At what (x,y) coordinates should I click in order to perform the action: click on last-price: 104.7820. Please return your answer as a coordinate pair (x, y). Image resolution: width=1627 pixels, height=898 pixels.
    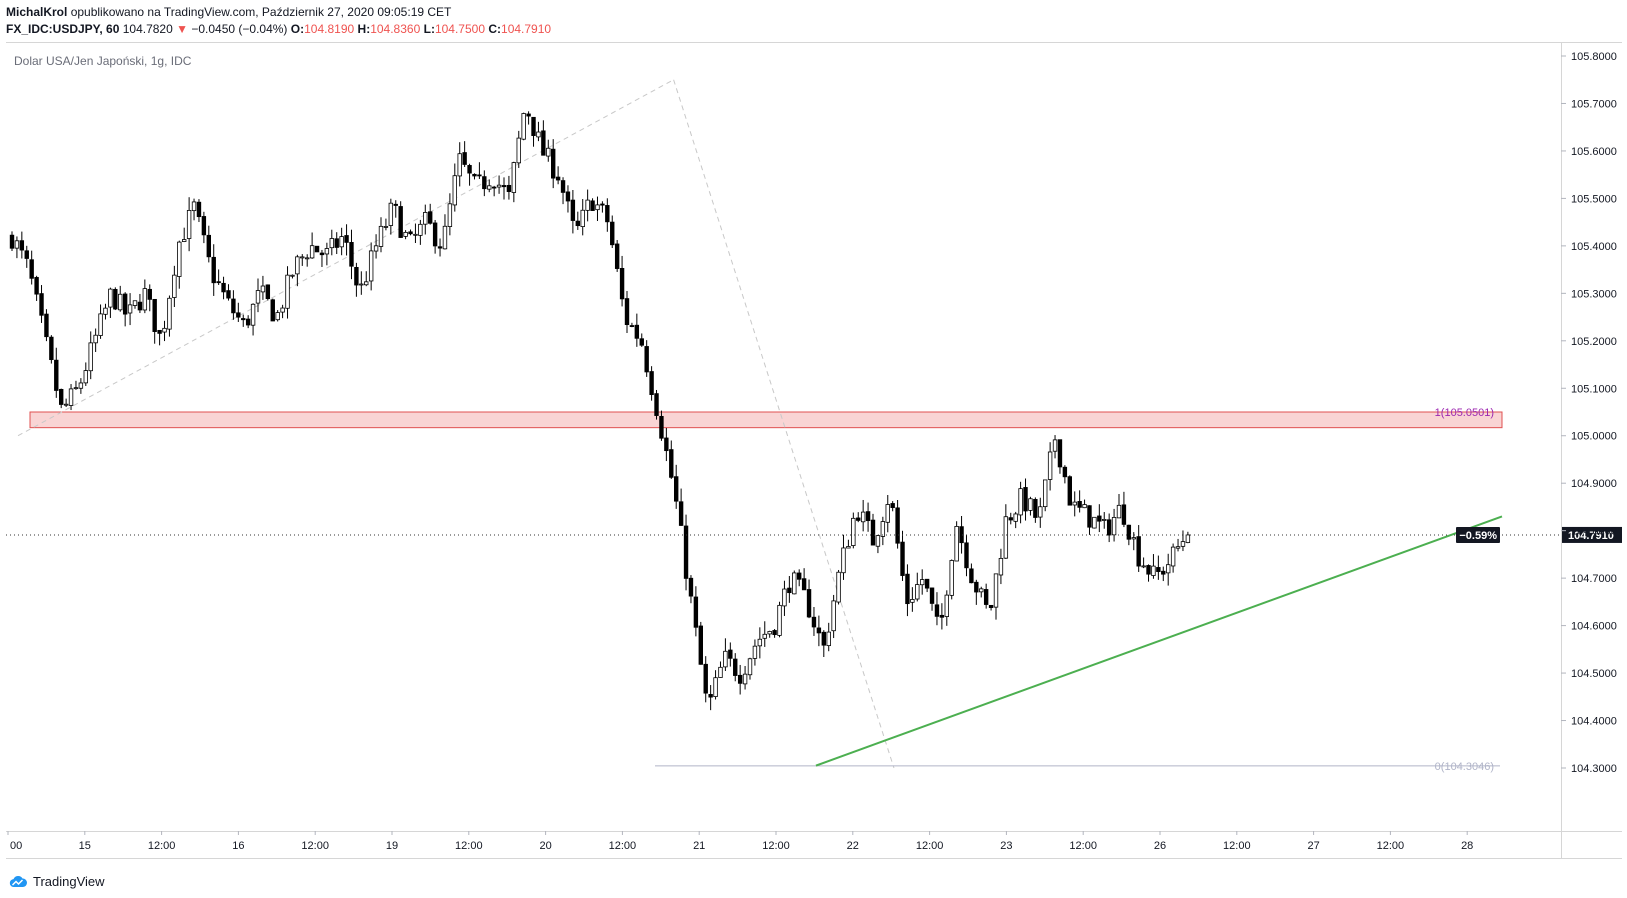
    Looking at the image, I should click on (147, 29).